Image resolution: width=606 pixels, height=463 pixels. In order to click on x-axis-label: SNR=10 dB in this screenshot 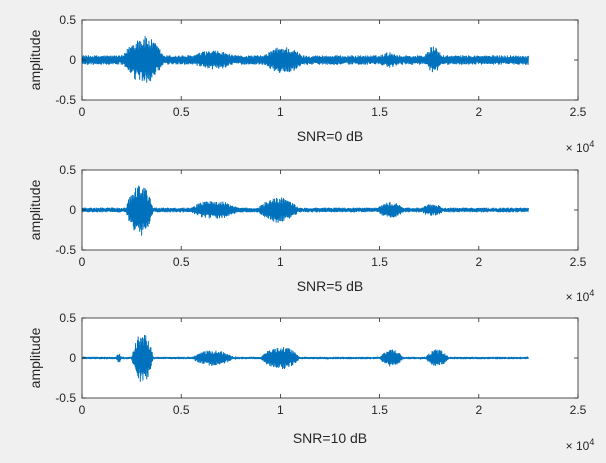, I will do `click(330, 438)`.